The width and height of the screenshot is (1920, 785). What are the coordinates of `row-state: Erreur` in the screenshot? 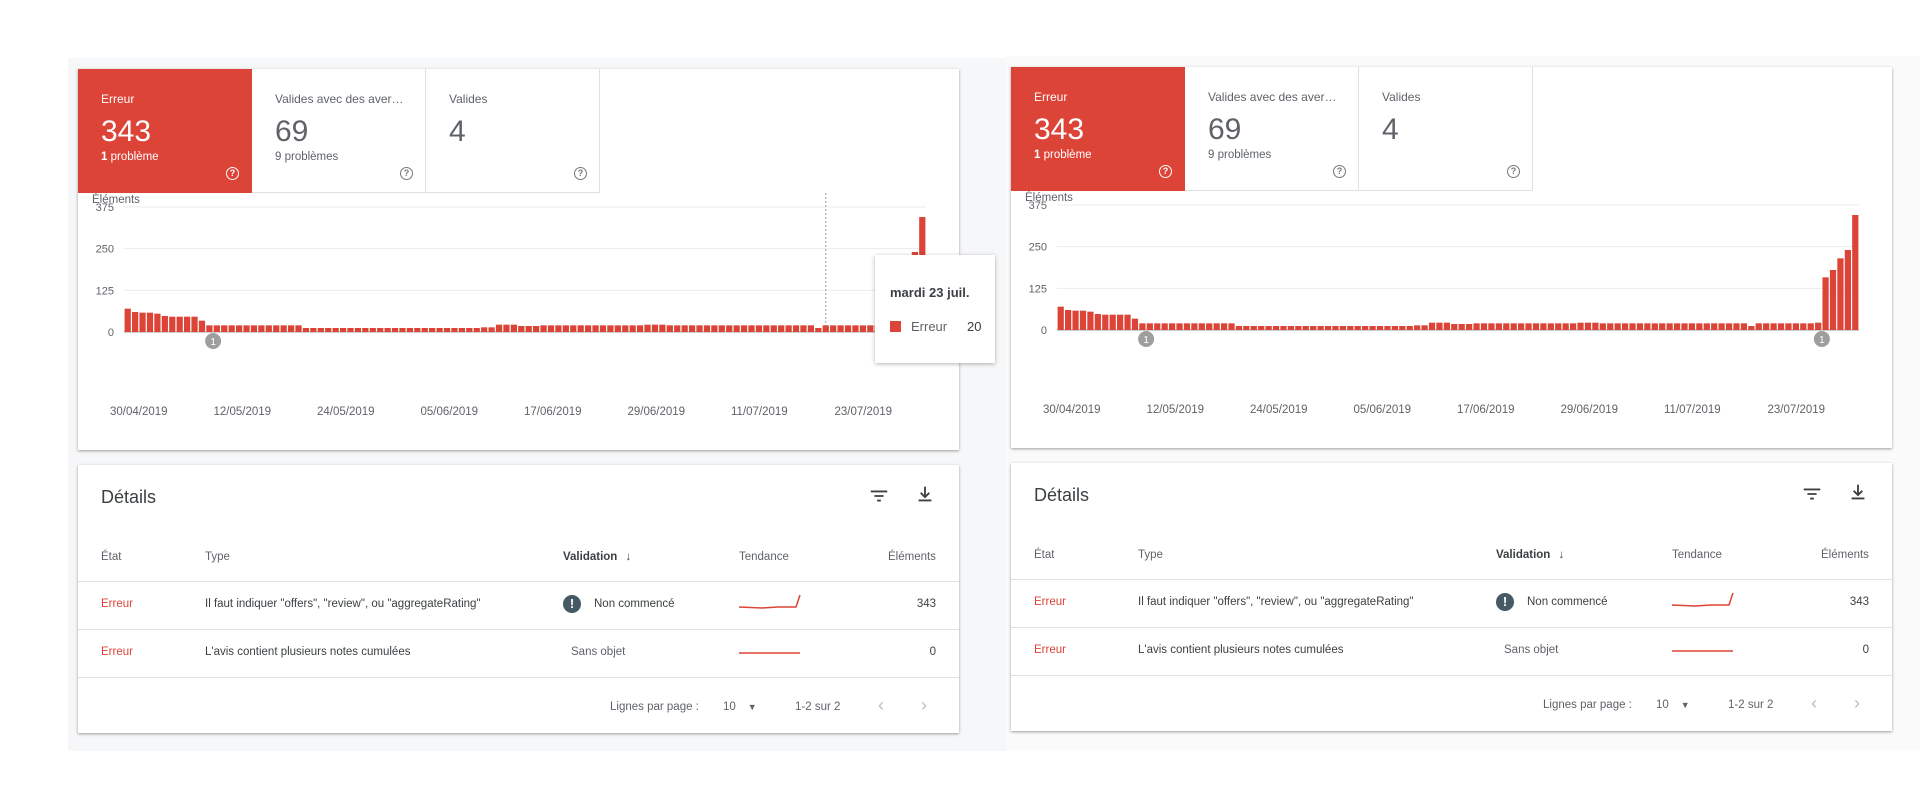 It's located at (117, 652).